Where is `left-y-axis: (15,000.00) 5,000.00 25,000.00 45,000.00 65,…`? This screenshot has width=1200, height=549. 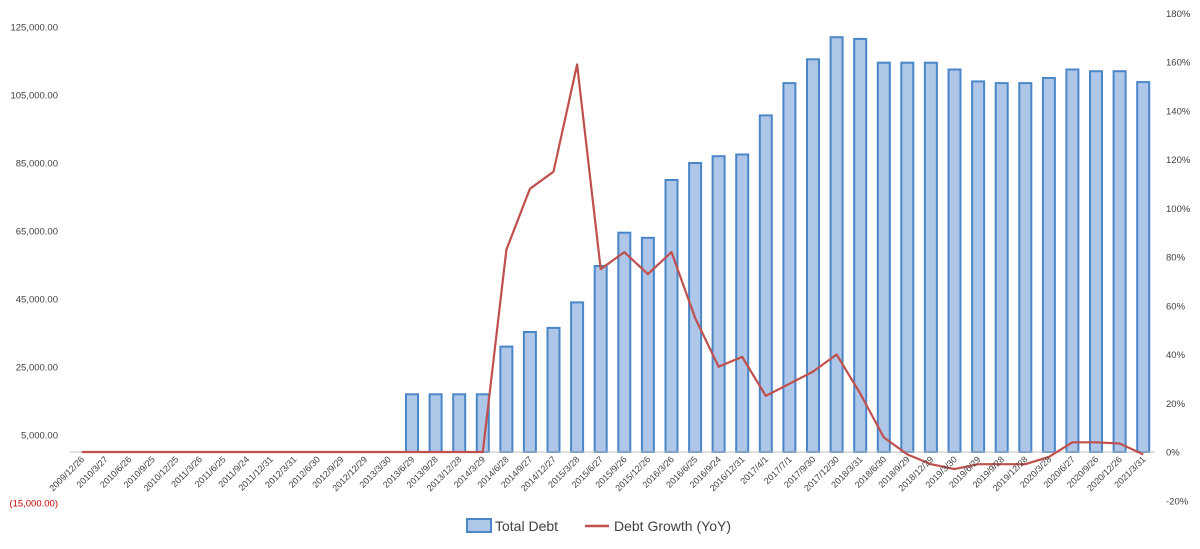
left-y-axis: (15,000.00) 5,000.00 25,000.00 45,000.00 65,… is located at coordinates (33, 266).